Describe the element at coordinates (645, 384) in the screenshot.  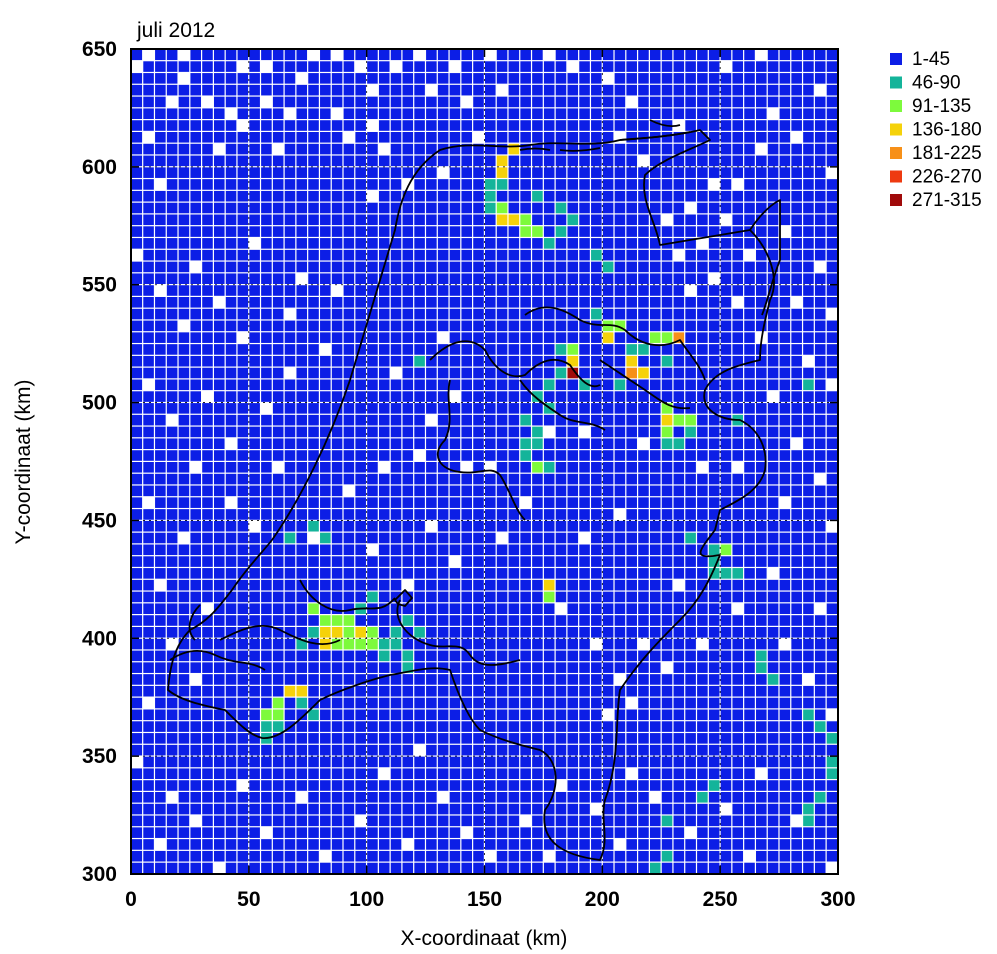
I see `border-line` at that location.